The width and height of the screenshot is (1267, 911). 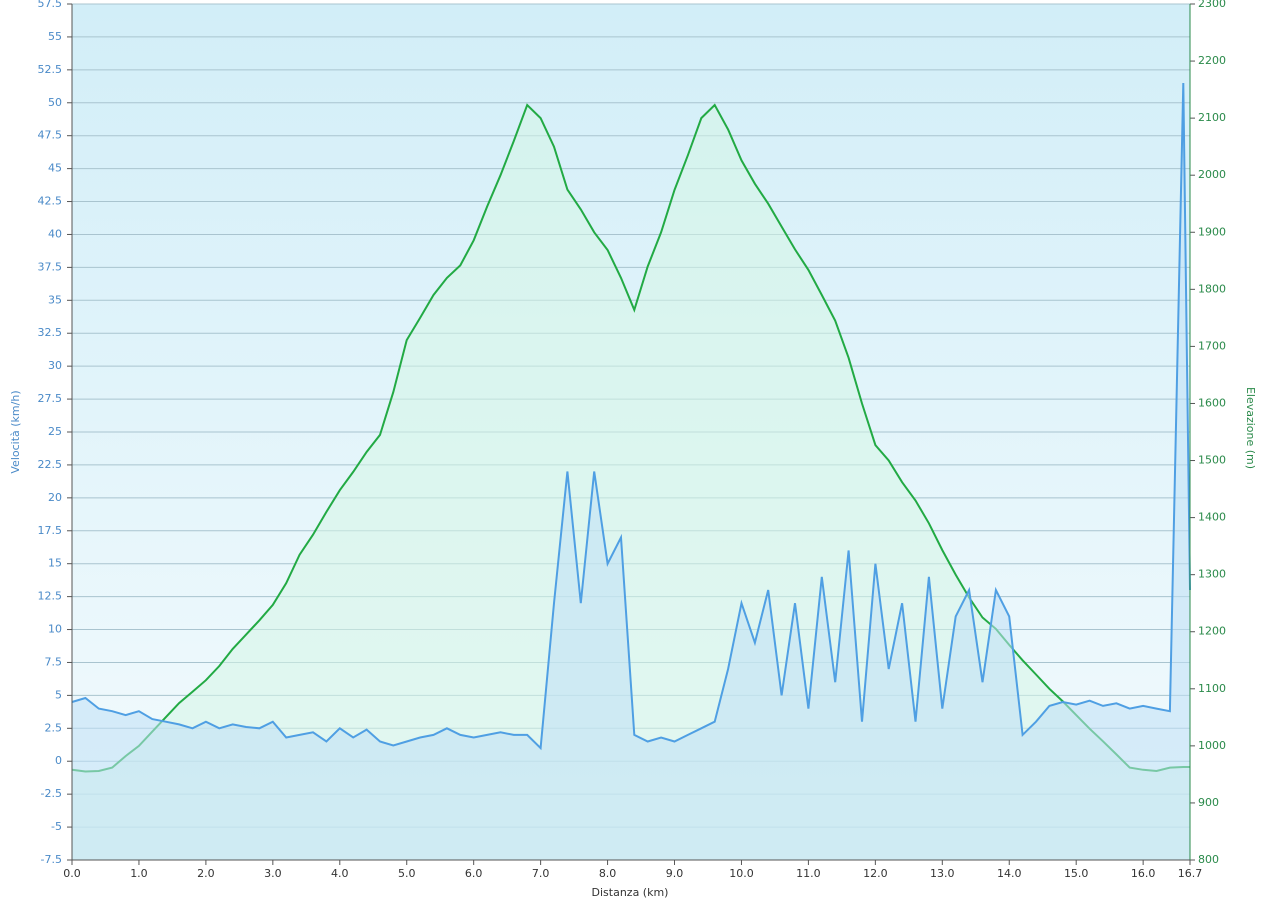 What do you see at coordinates (55, 497) in the screenshot?
I see `y-tick-label: 20` at bounding box center [55, 497].